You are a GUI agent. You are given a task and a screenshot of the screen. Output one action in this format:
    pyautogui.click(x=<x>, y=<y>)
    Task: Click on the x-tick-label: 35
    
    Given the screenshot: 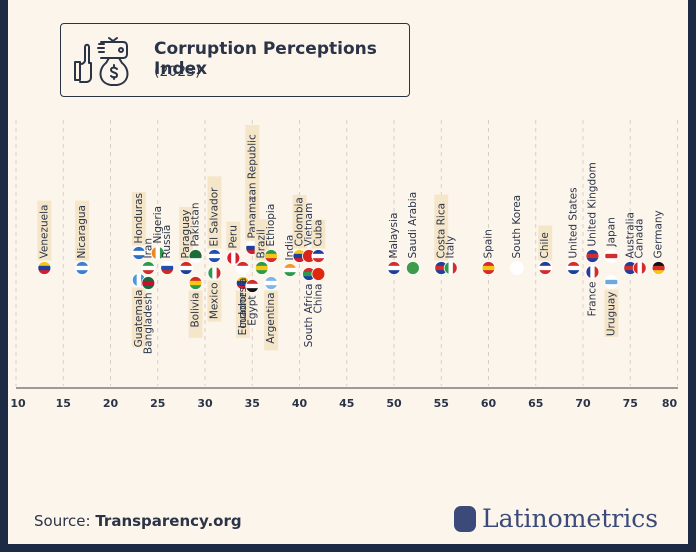 What is the action you would take?
    pyautogui.click(x=252, y=403)
    